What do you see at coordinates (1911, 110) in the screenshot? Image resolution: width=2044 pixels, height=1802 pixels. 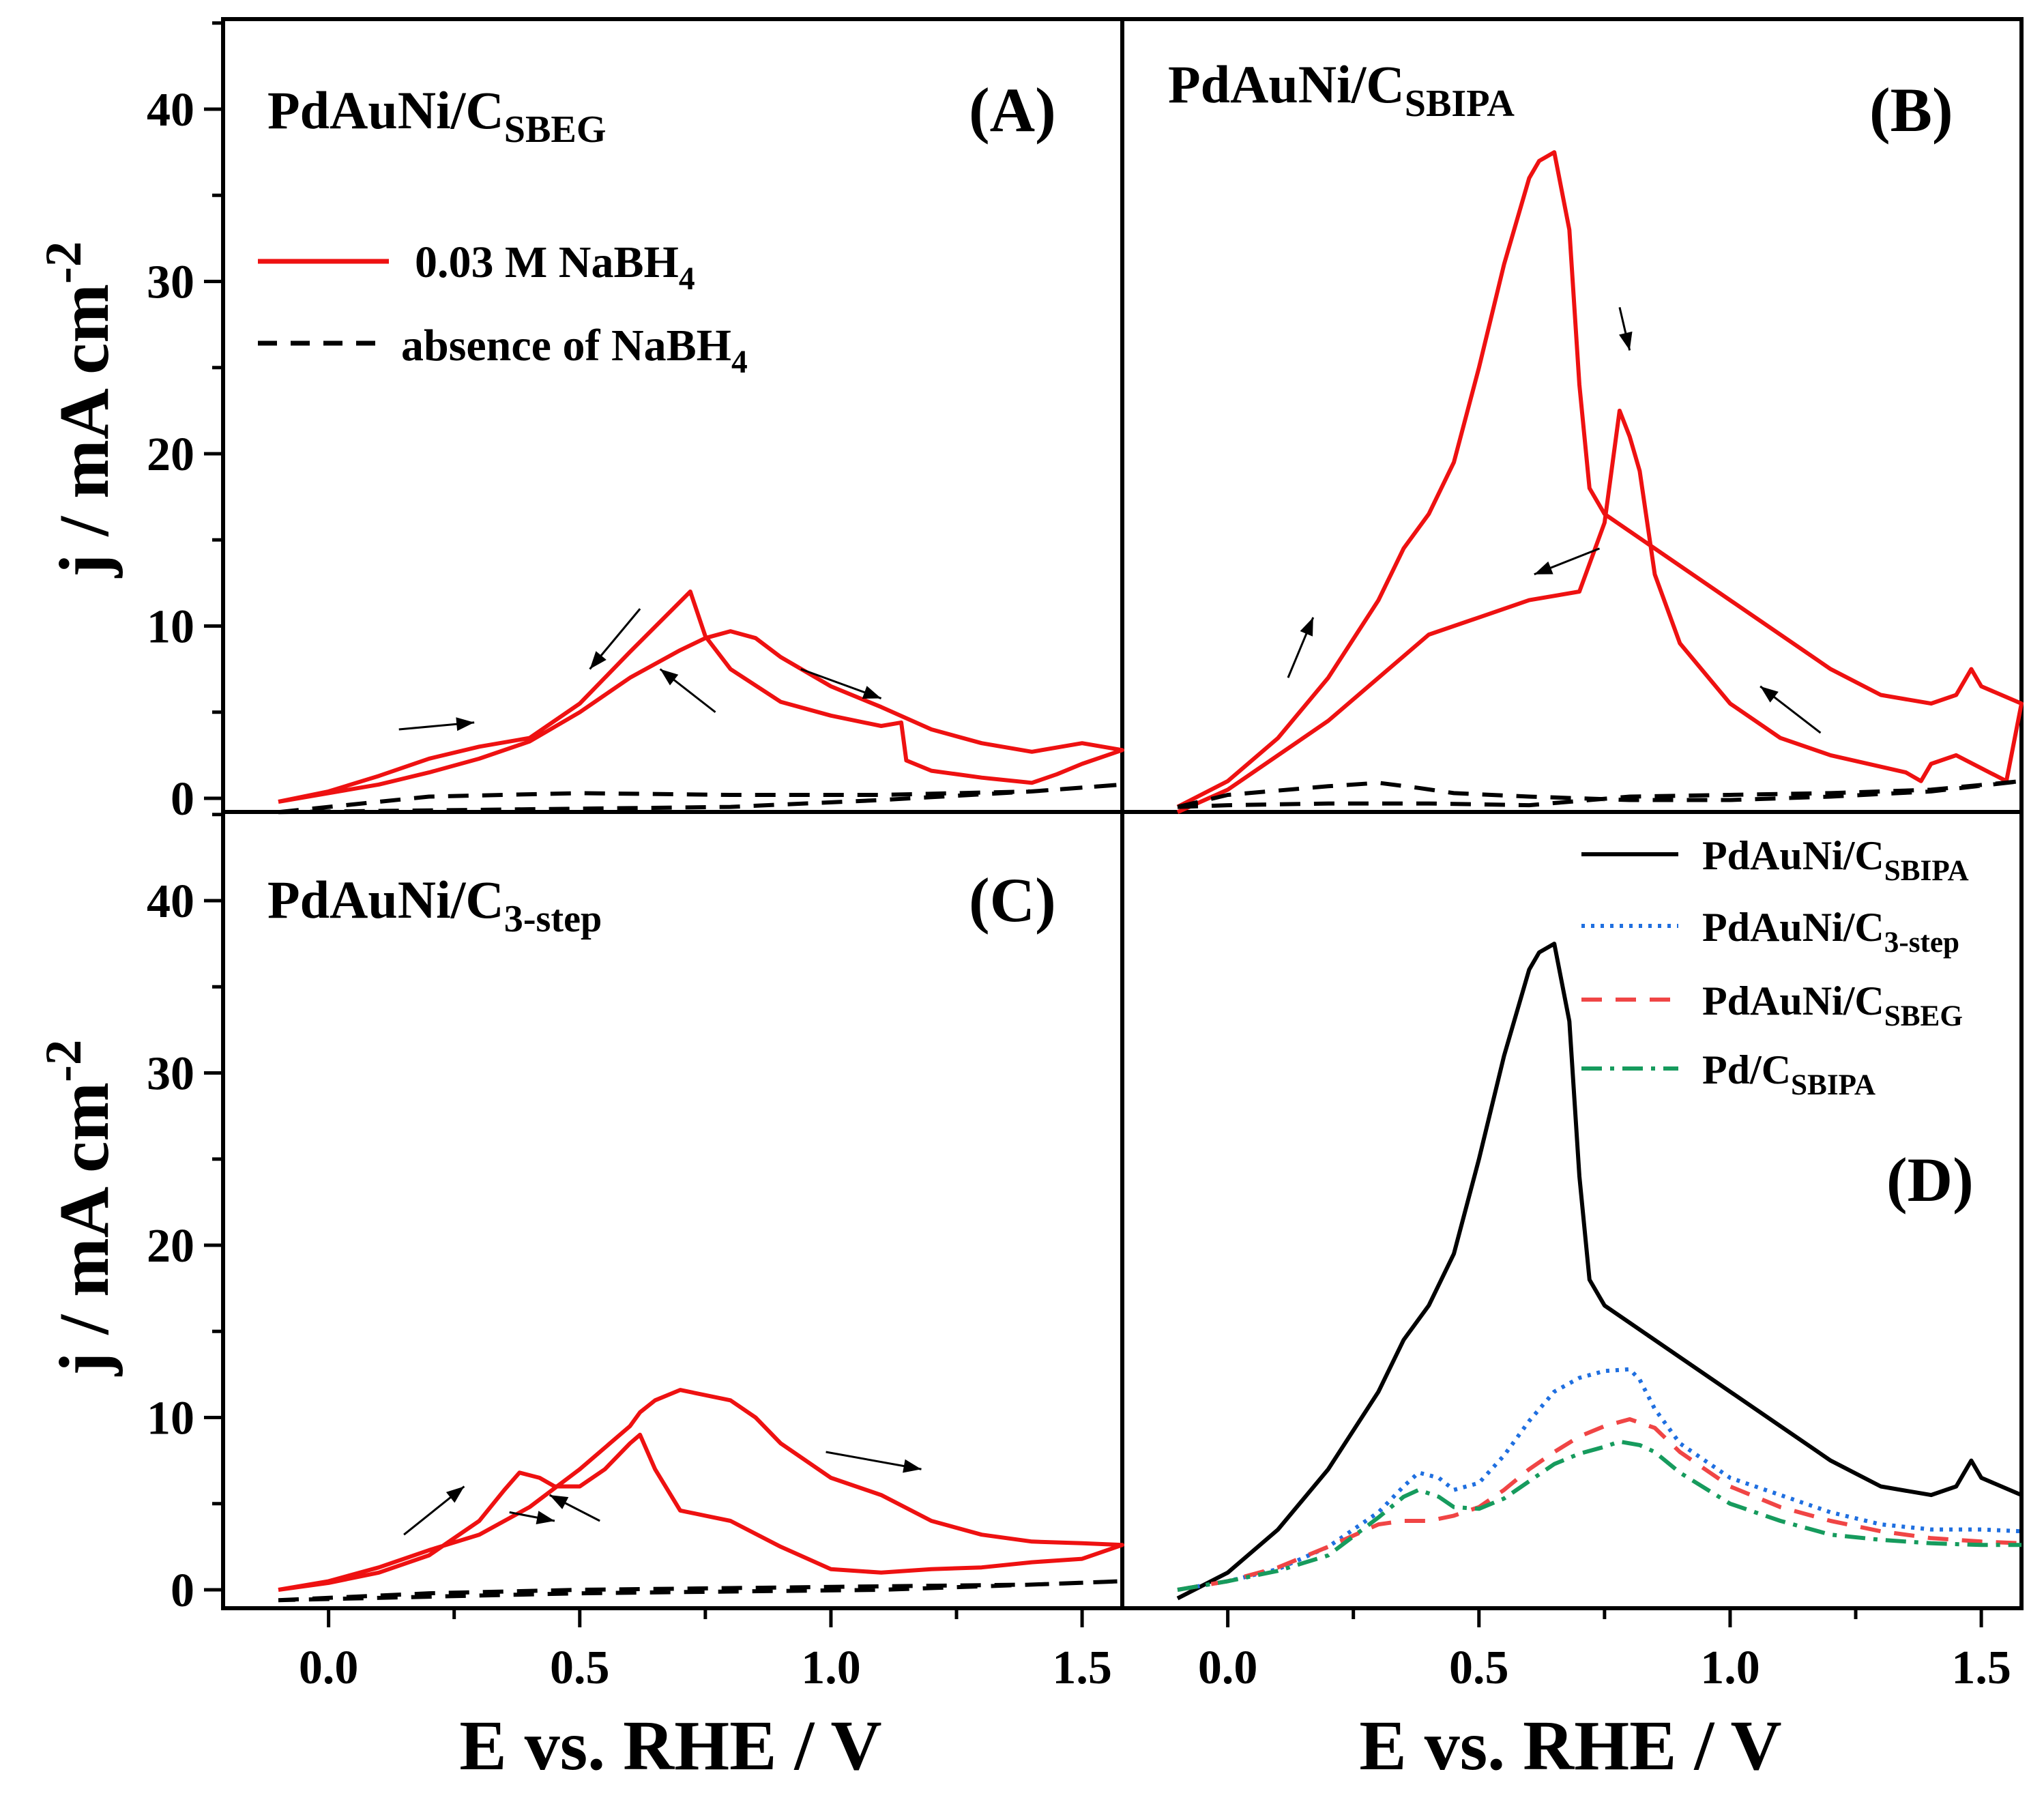 I see `panel-b-letter: (B)` at bounding box center [1911, 110].